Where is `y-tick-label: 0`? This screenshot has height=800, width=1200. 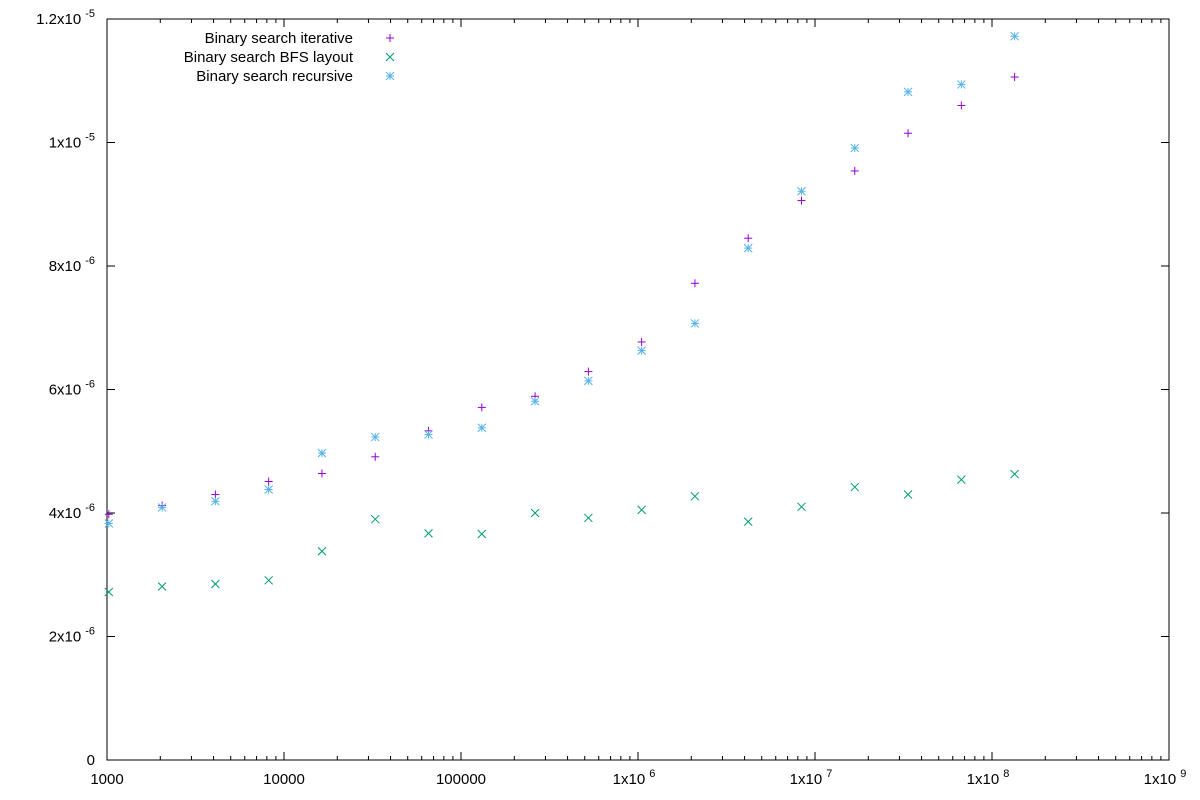
y-tick-label: 0 is located at coordinates (91, 760).